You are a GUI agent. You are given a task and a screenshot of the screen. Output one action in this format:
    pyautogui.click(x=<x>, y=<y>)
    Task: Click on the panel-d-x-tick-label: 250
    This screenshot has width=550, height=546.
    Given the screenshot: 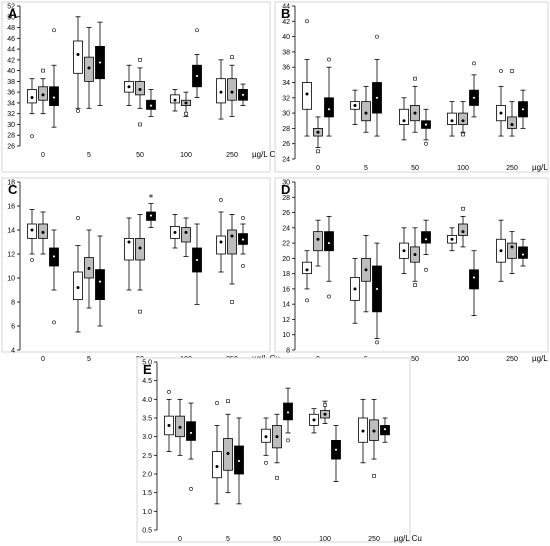 What is the action you would take?
    pyautogui.click(x=512, y=359)
    